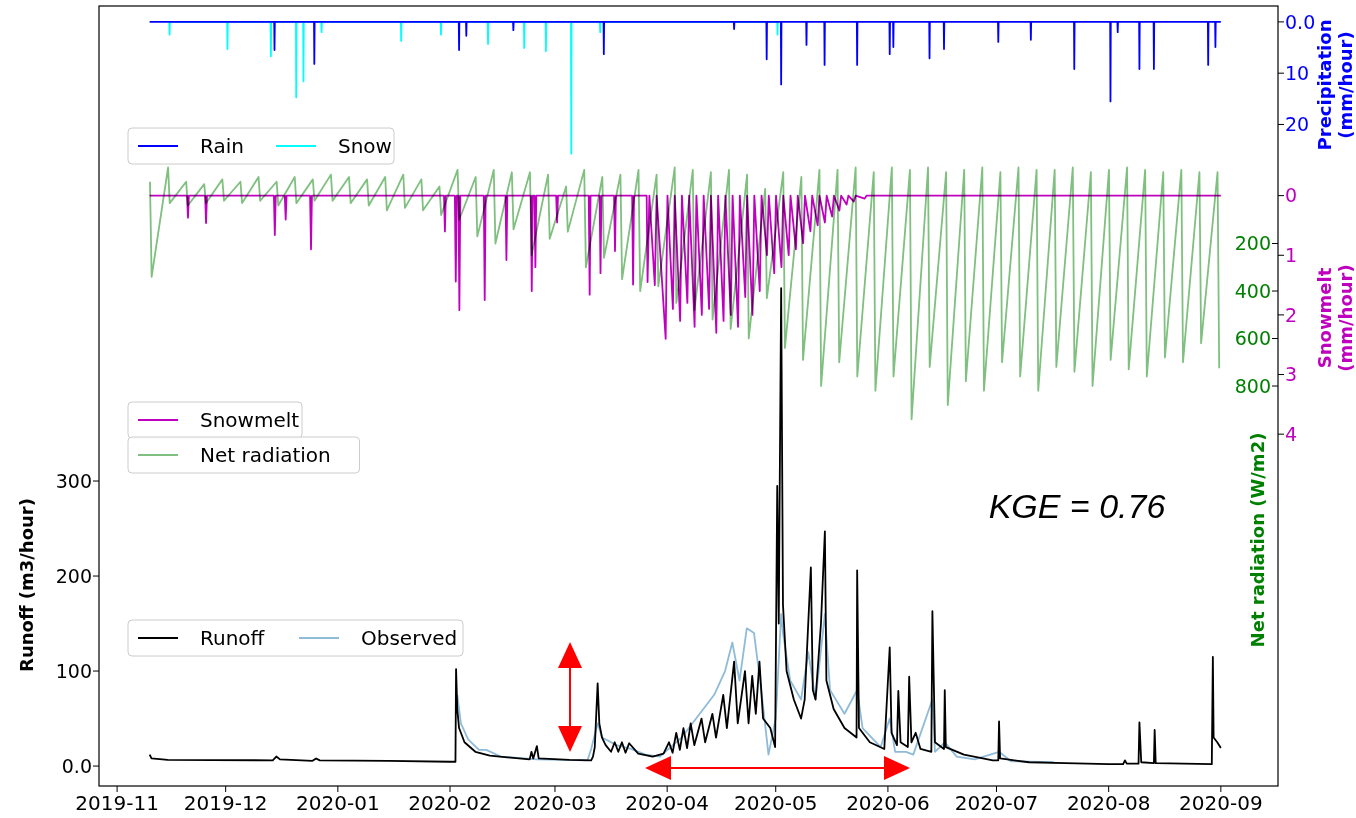 The width and height of the screenshot is (1356, 818). What do you see at coordinates (1297, 124) in the screenshot?
I see `y-tick-label: 20` at bounding box center [1297, 124].